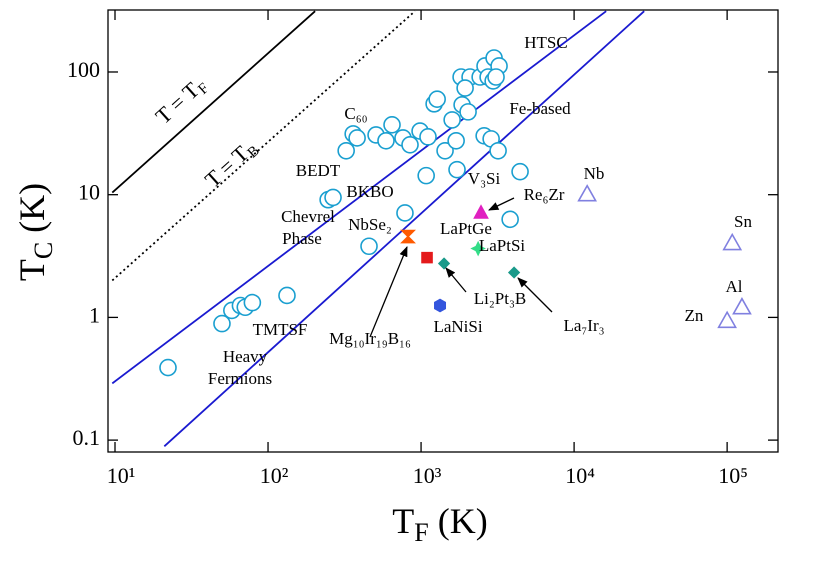 This screenshot has height=568, width=830. What do you see at coordinates (733, 475) in the screenshot?
I see `x-tick-label: 10⁵` at bounding box center [733, 475].